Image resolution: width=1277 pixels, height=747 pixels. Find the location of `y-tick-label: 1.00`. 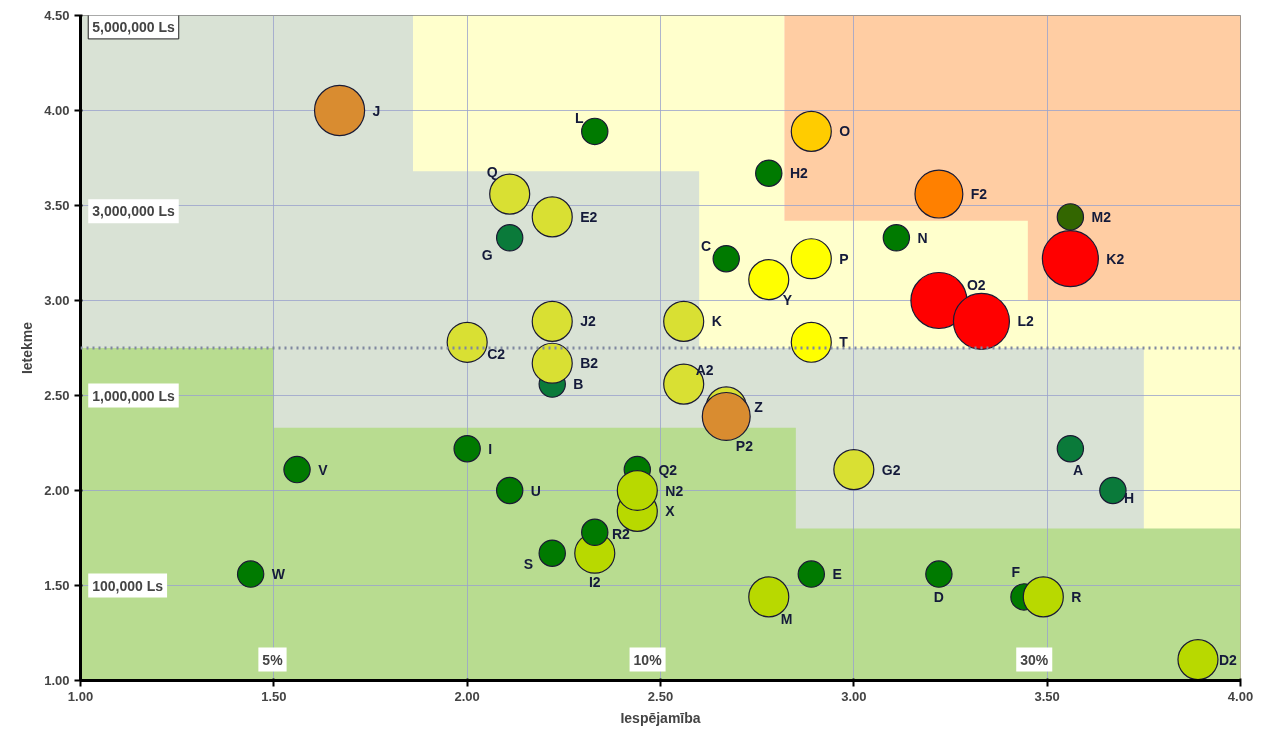

y-tick-label: 1.00 is located at coordinates (57, 680).